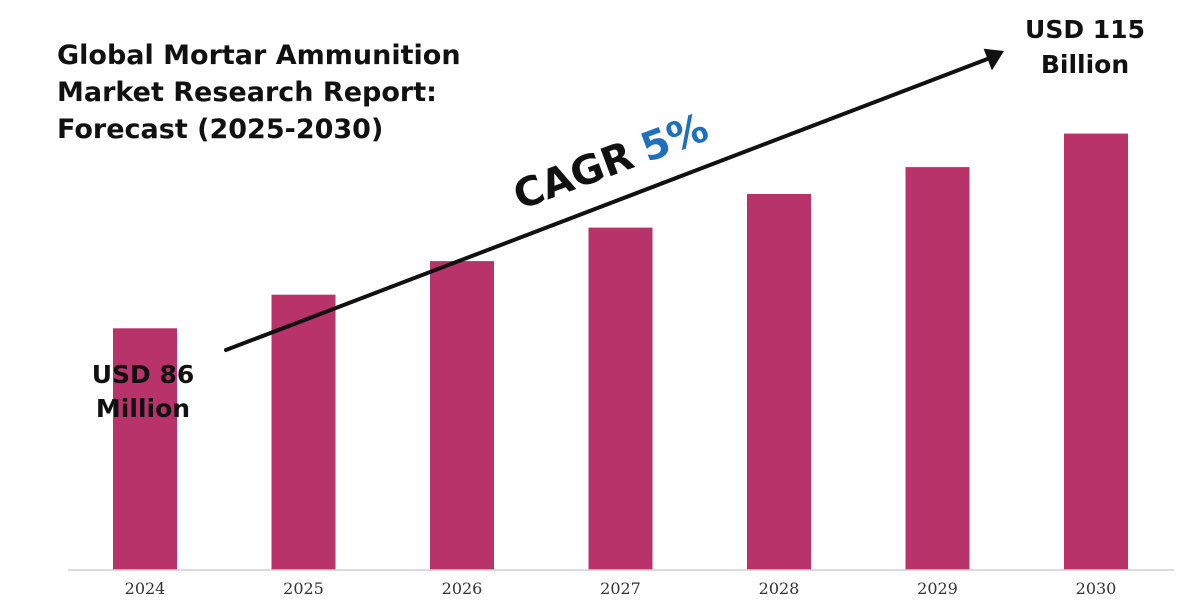 Image resolution: width=1200 pixels, height=600 pixels. Describe the element at coordinates (220, 129) in the screenshot. I see `chart-title-line-3: Forecast (2025-2030)` at that location.